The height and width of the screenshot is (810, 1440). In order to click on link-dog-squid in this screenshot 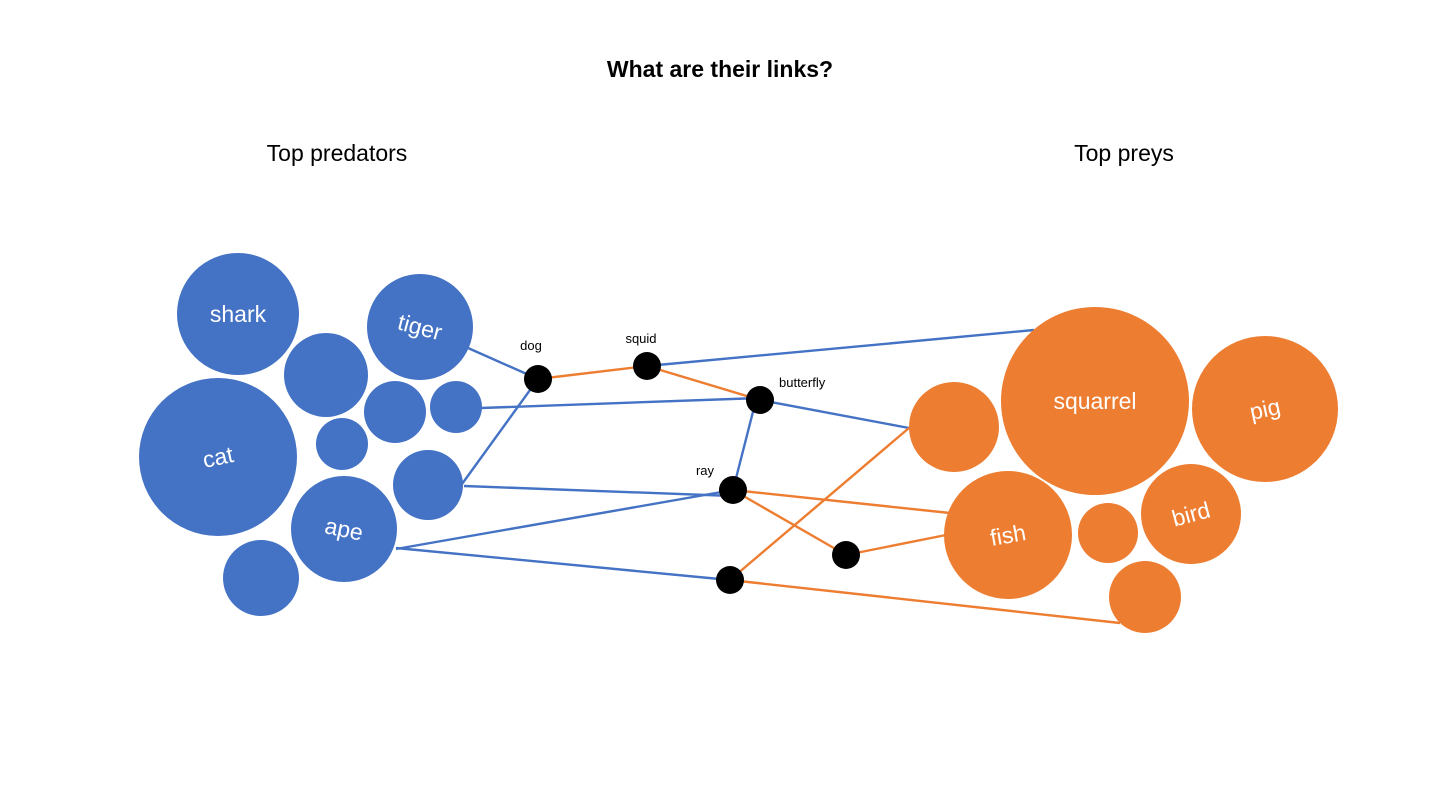, I will do `click(592, 372)`.